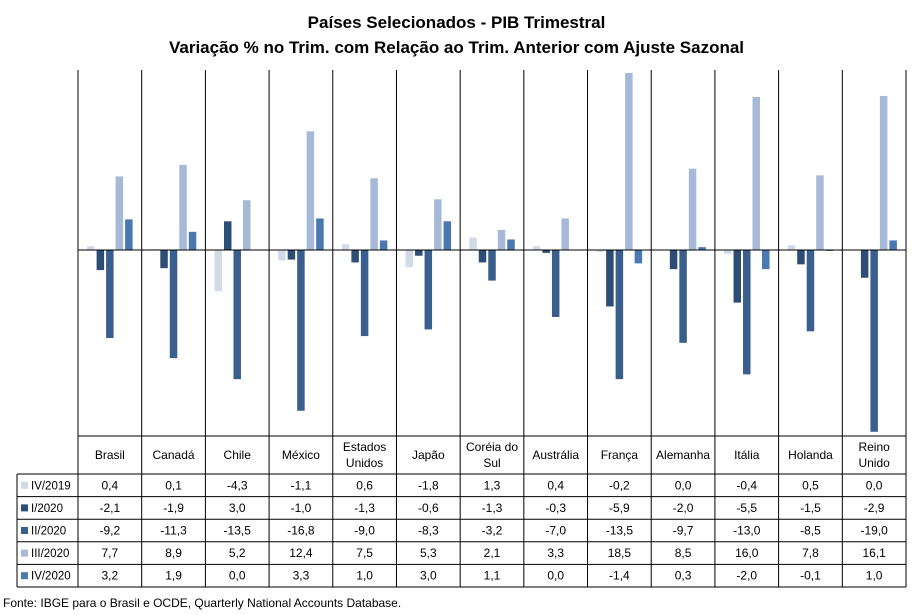 This screenshot has width=913, height=615. Describe the element at coordinates (110, 508) in the screenshot. I see `data-label: -2,1` at that location.